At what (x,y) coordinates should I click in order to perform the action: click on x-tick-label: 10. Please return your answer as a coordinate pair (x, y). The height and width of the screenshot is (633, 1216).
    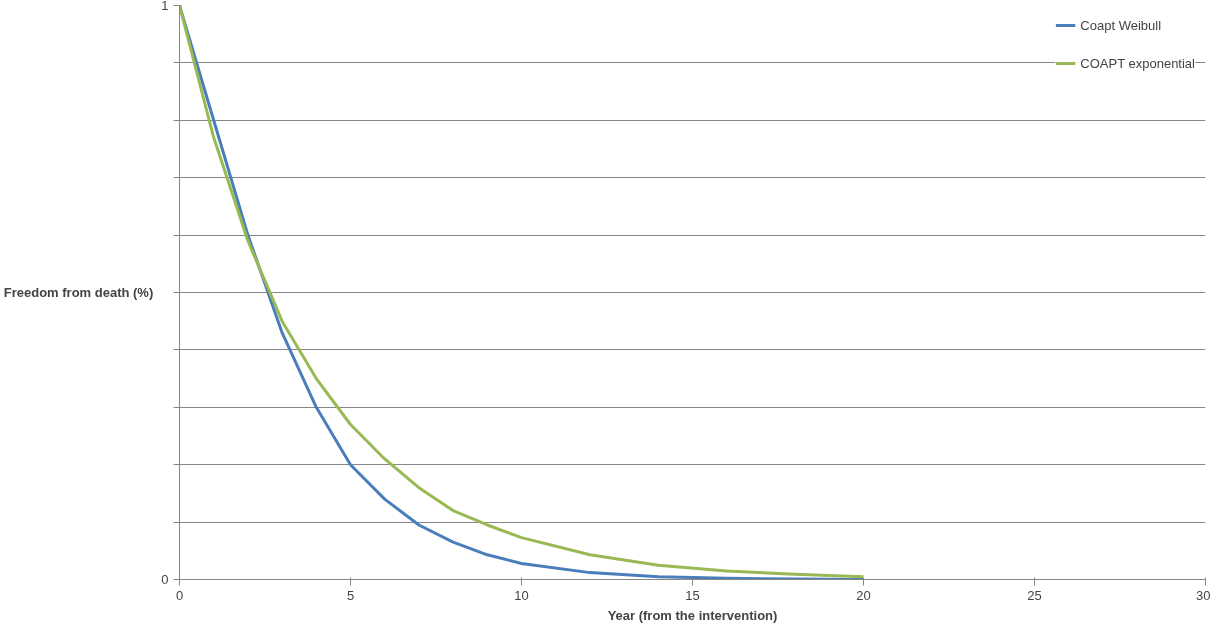
    Looking at the image, I should click on (521, 595).